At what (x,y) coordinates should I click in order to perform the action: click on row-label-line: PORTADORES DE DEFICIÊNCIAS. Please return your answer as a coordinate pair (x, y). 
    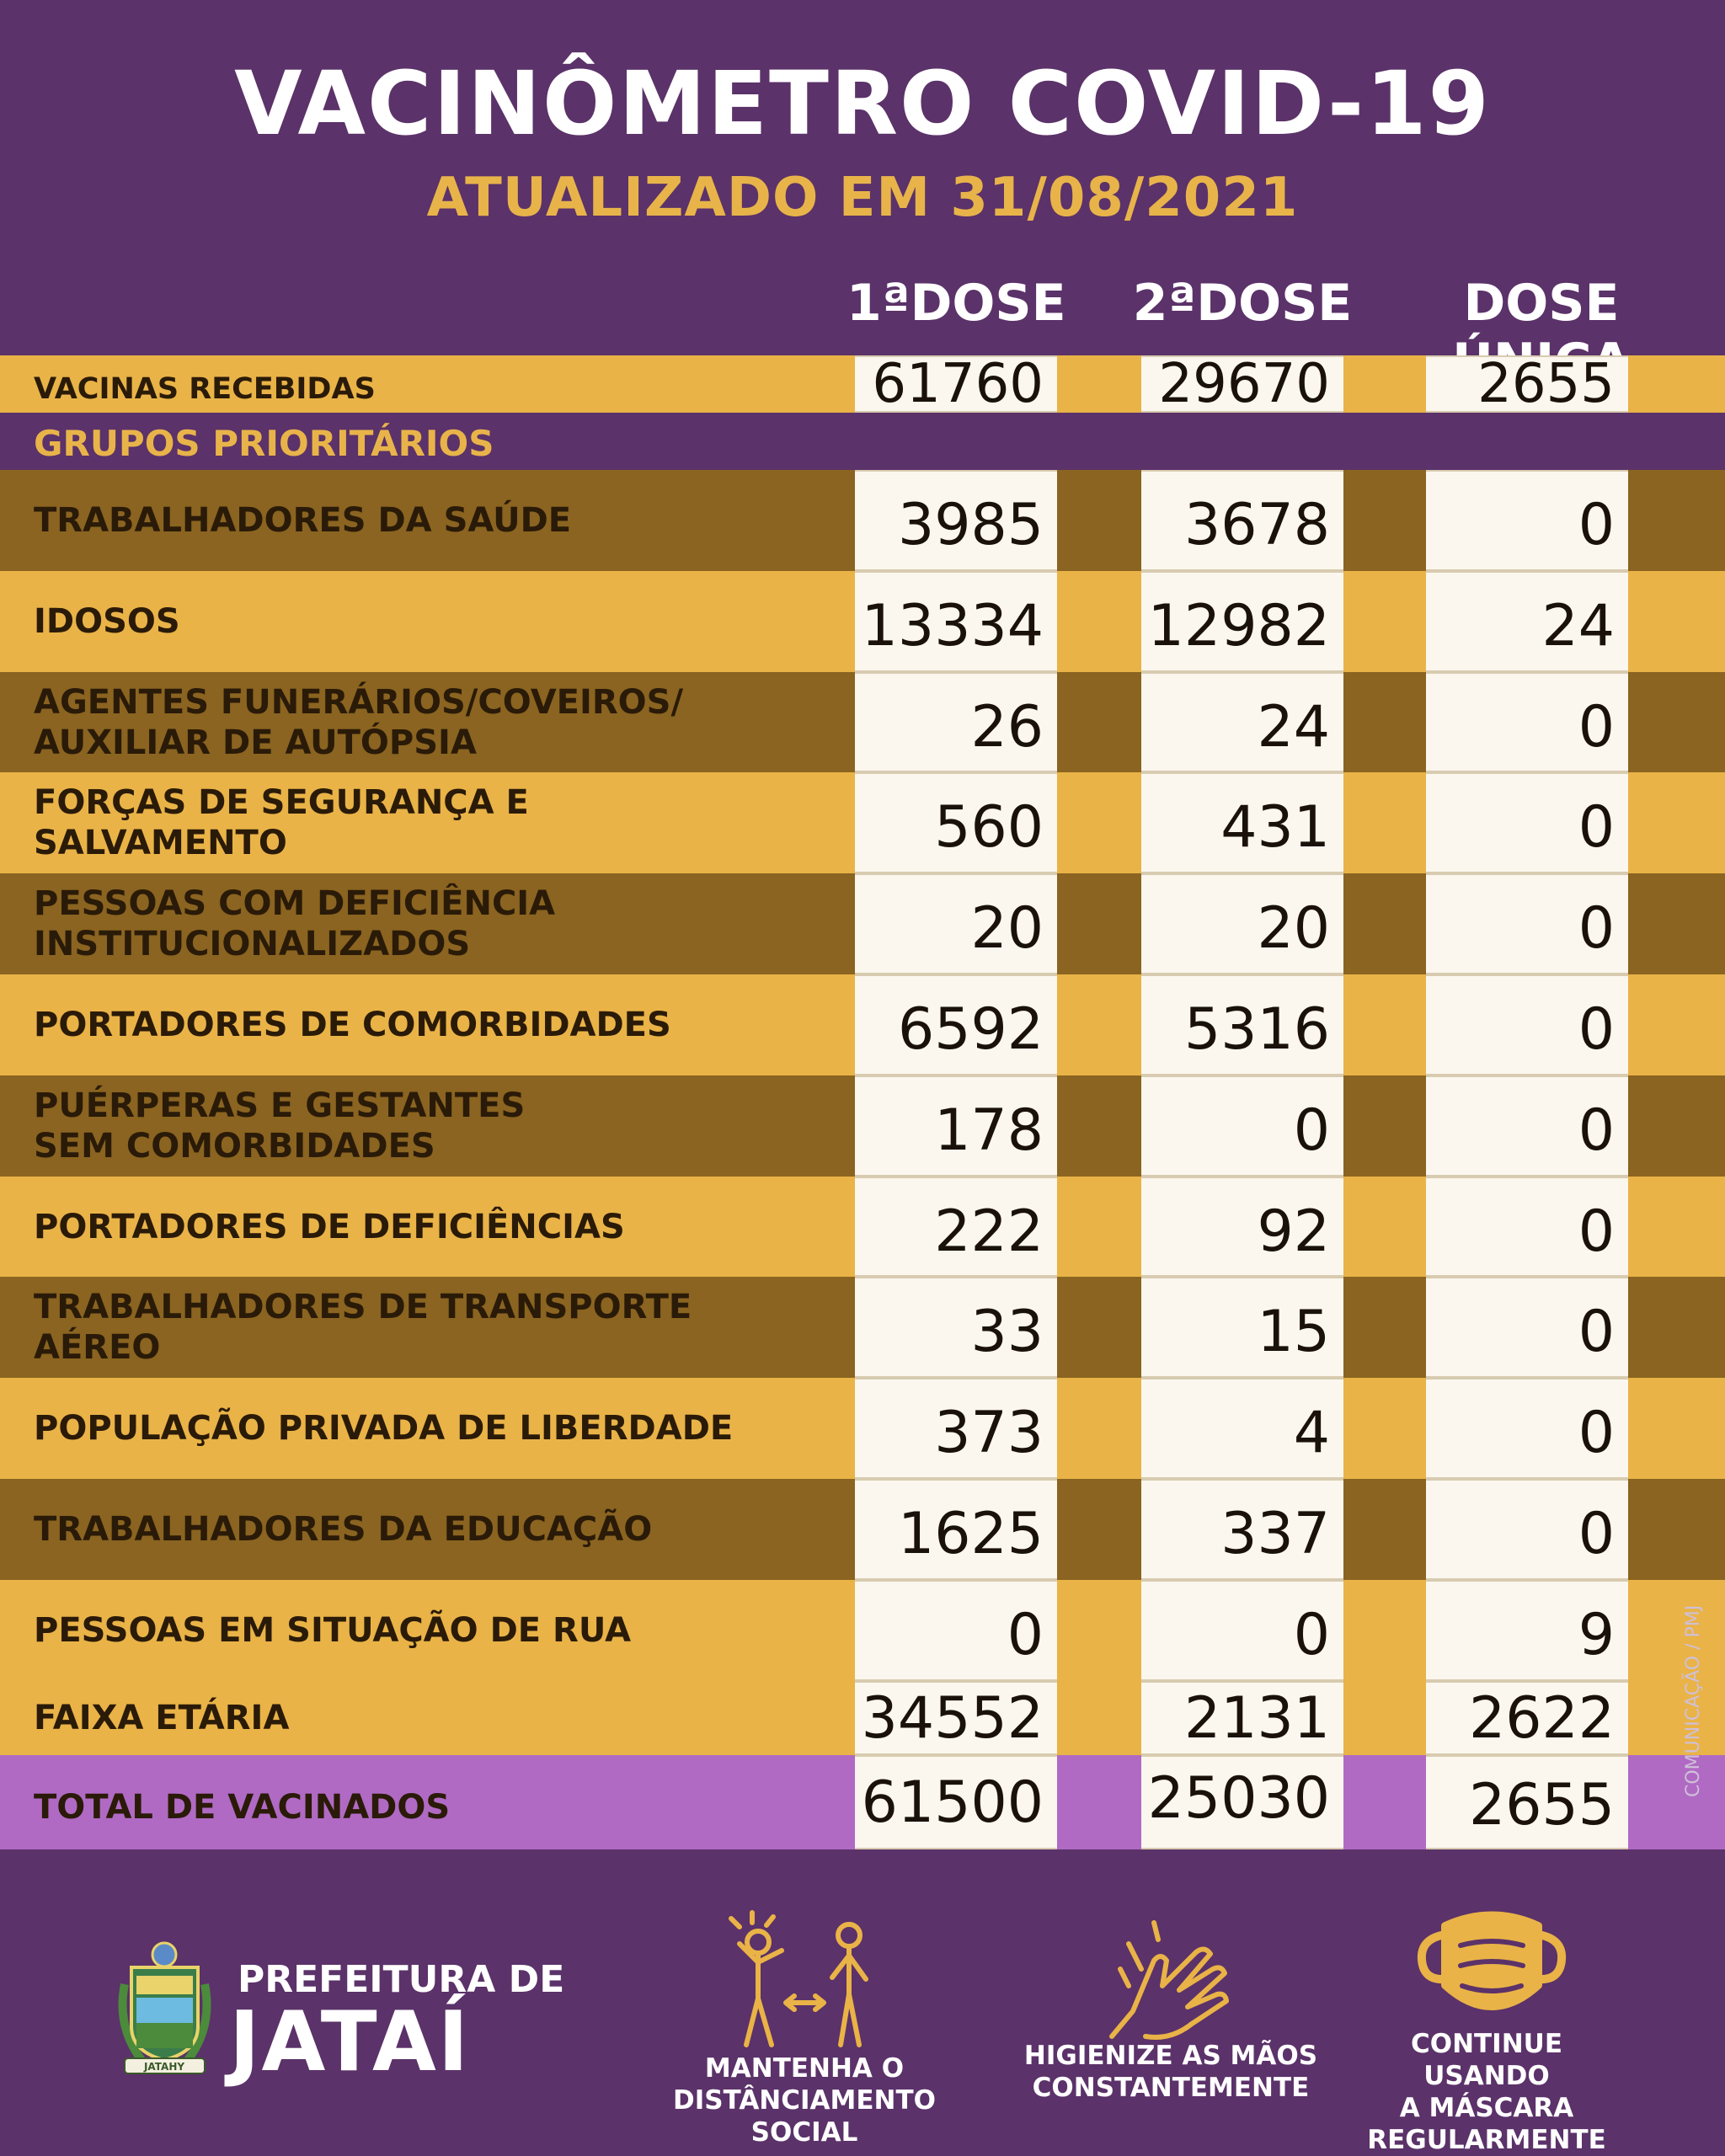
    Looking at the image, I should click on (329, 1227).